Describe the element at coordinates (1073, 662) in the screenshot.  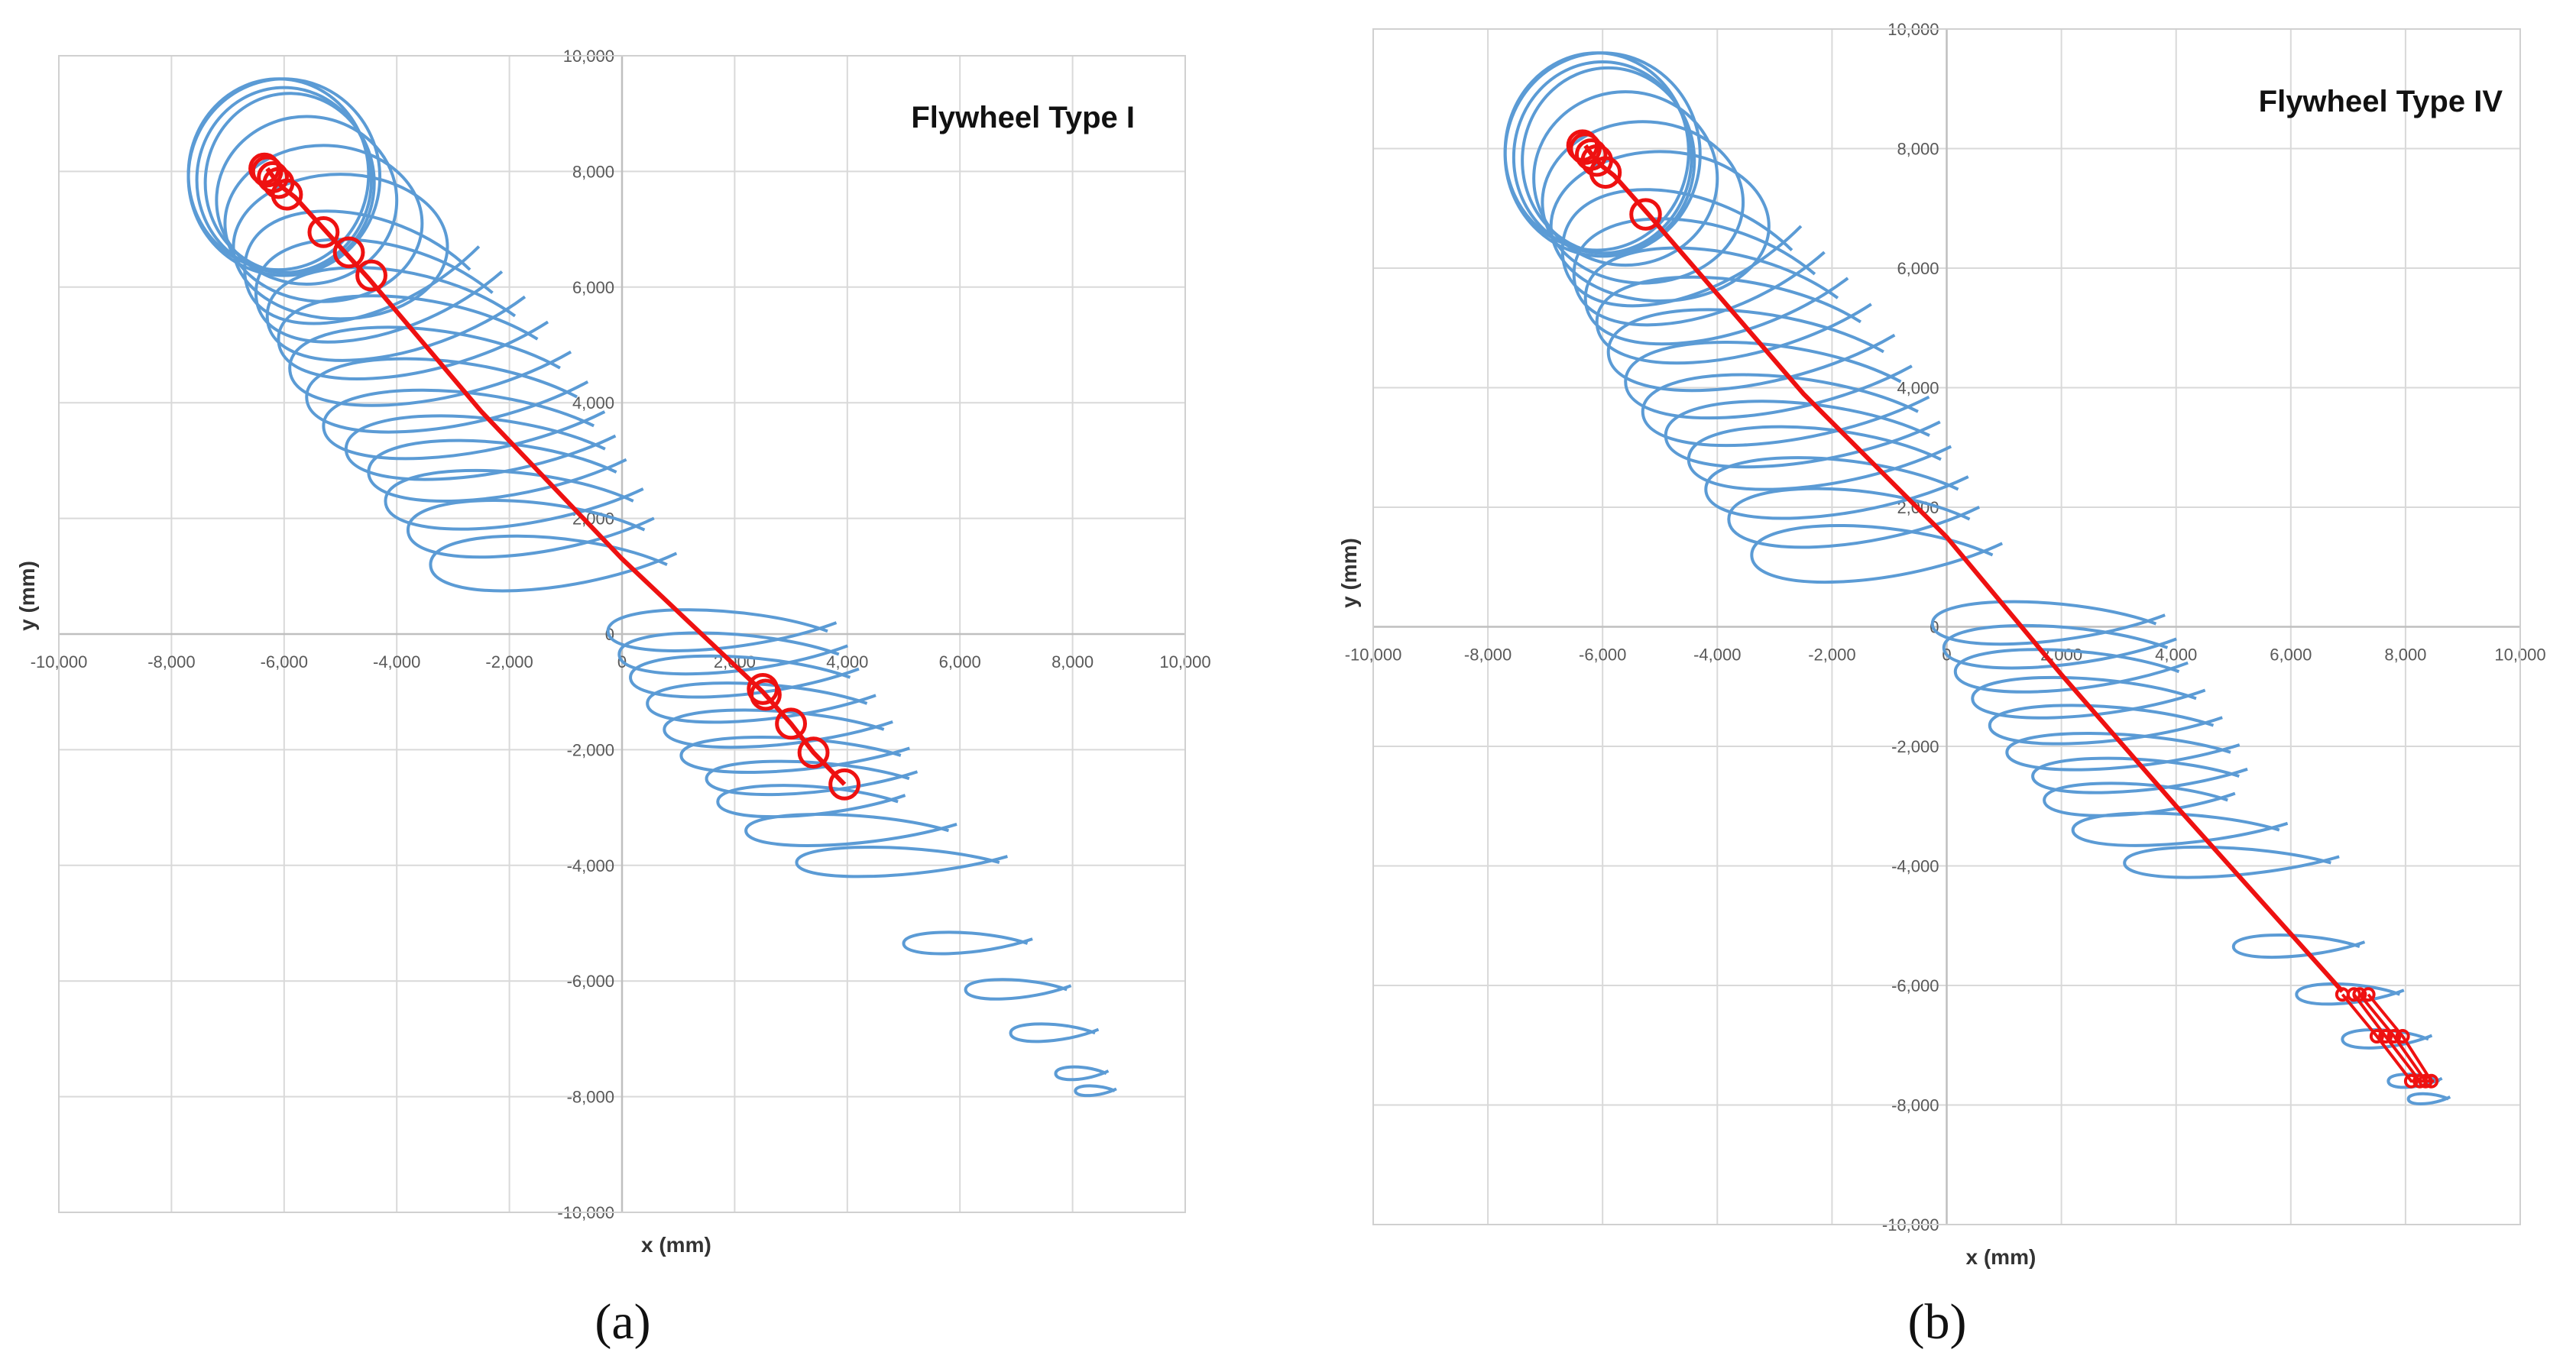
I see `x-tick-label: 8,000` at that location.